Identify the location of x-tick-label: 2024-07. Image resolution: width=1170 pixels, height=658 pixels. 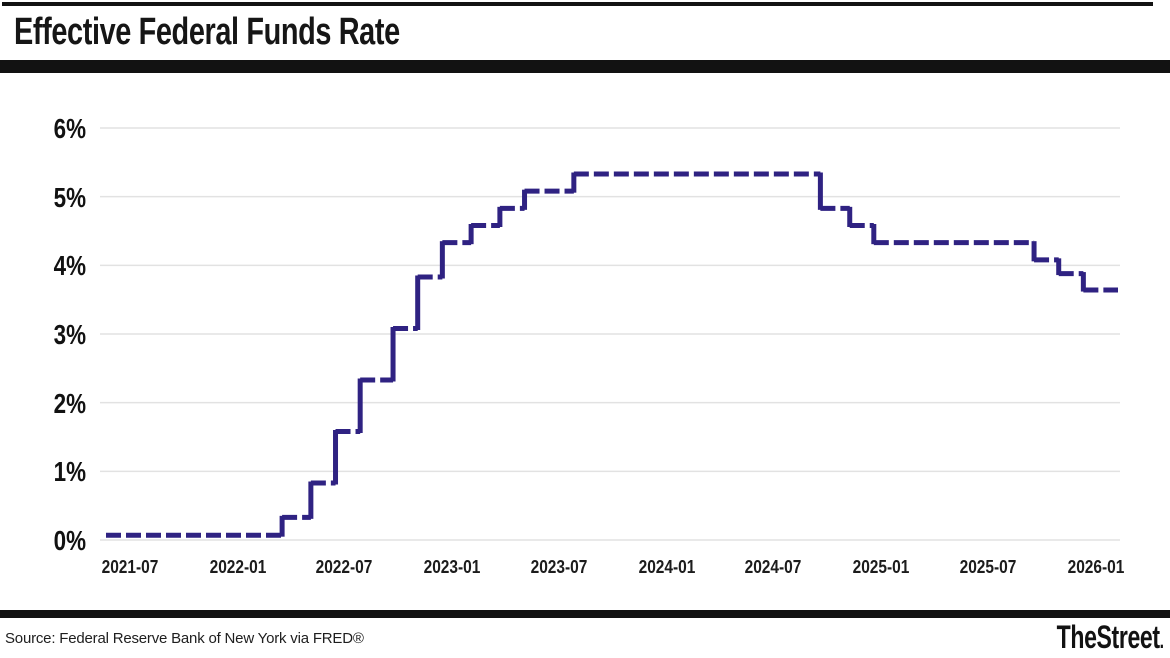
(773, 567).